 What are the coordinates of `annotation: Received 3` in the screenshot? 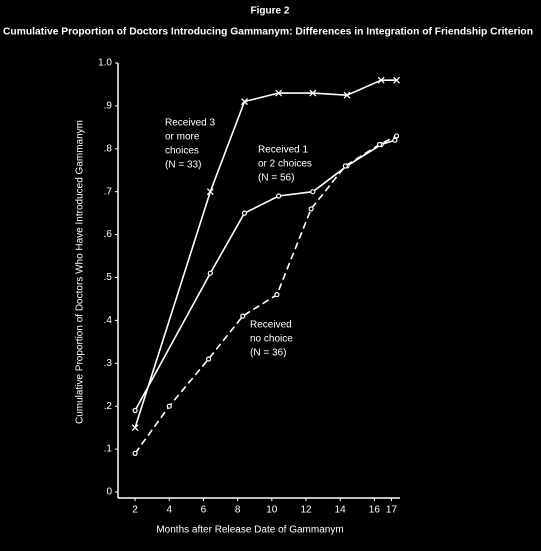 It's located at (190, 123).